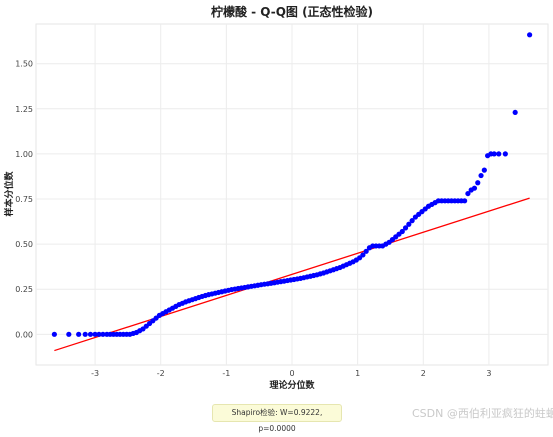 The width and height of the screenshot is (553, 437). I want to click on y-tick-label: 0.50, so click(24, 244).